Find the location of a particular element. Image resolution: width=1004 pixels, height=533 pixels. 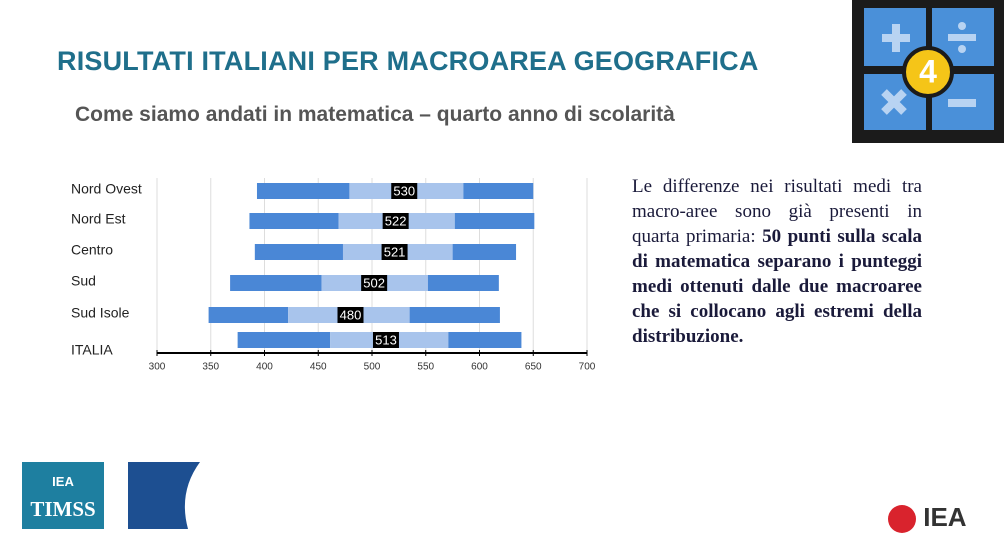

x-tick-label: 600 is located at coordinates (479, 367).